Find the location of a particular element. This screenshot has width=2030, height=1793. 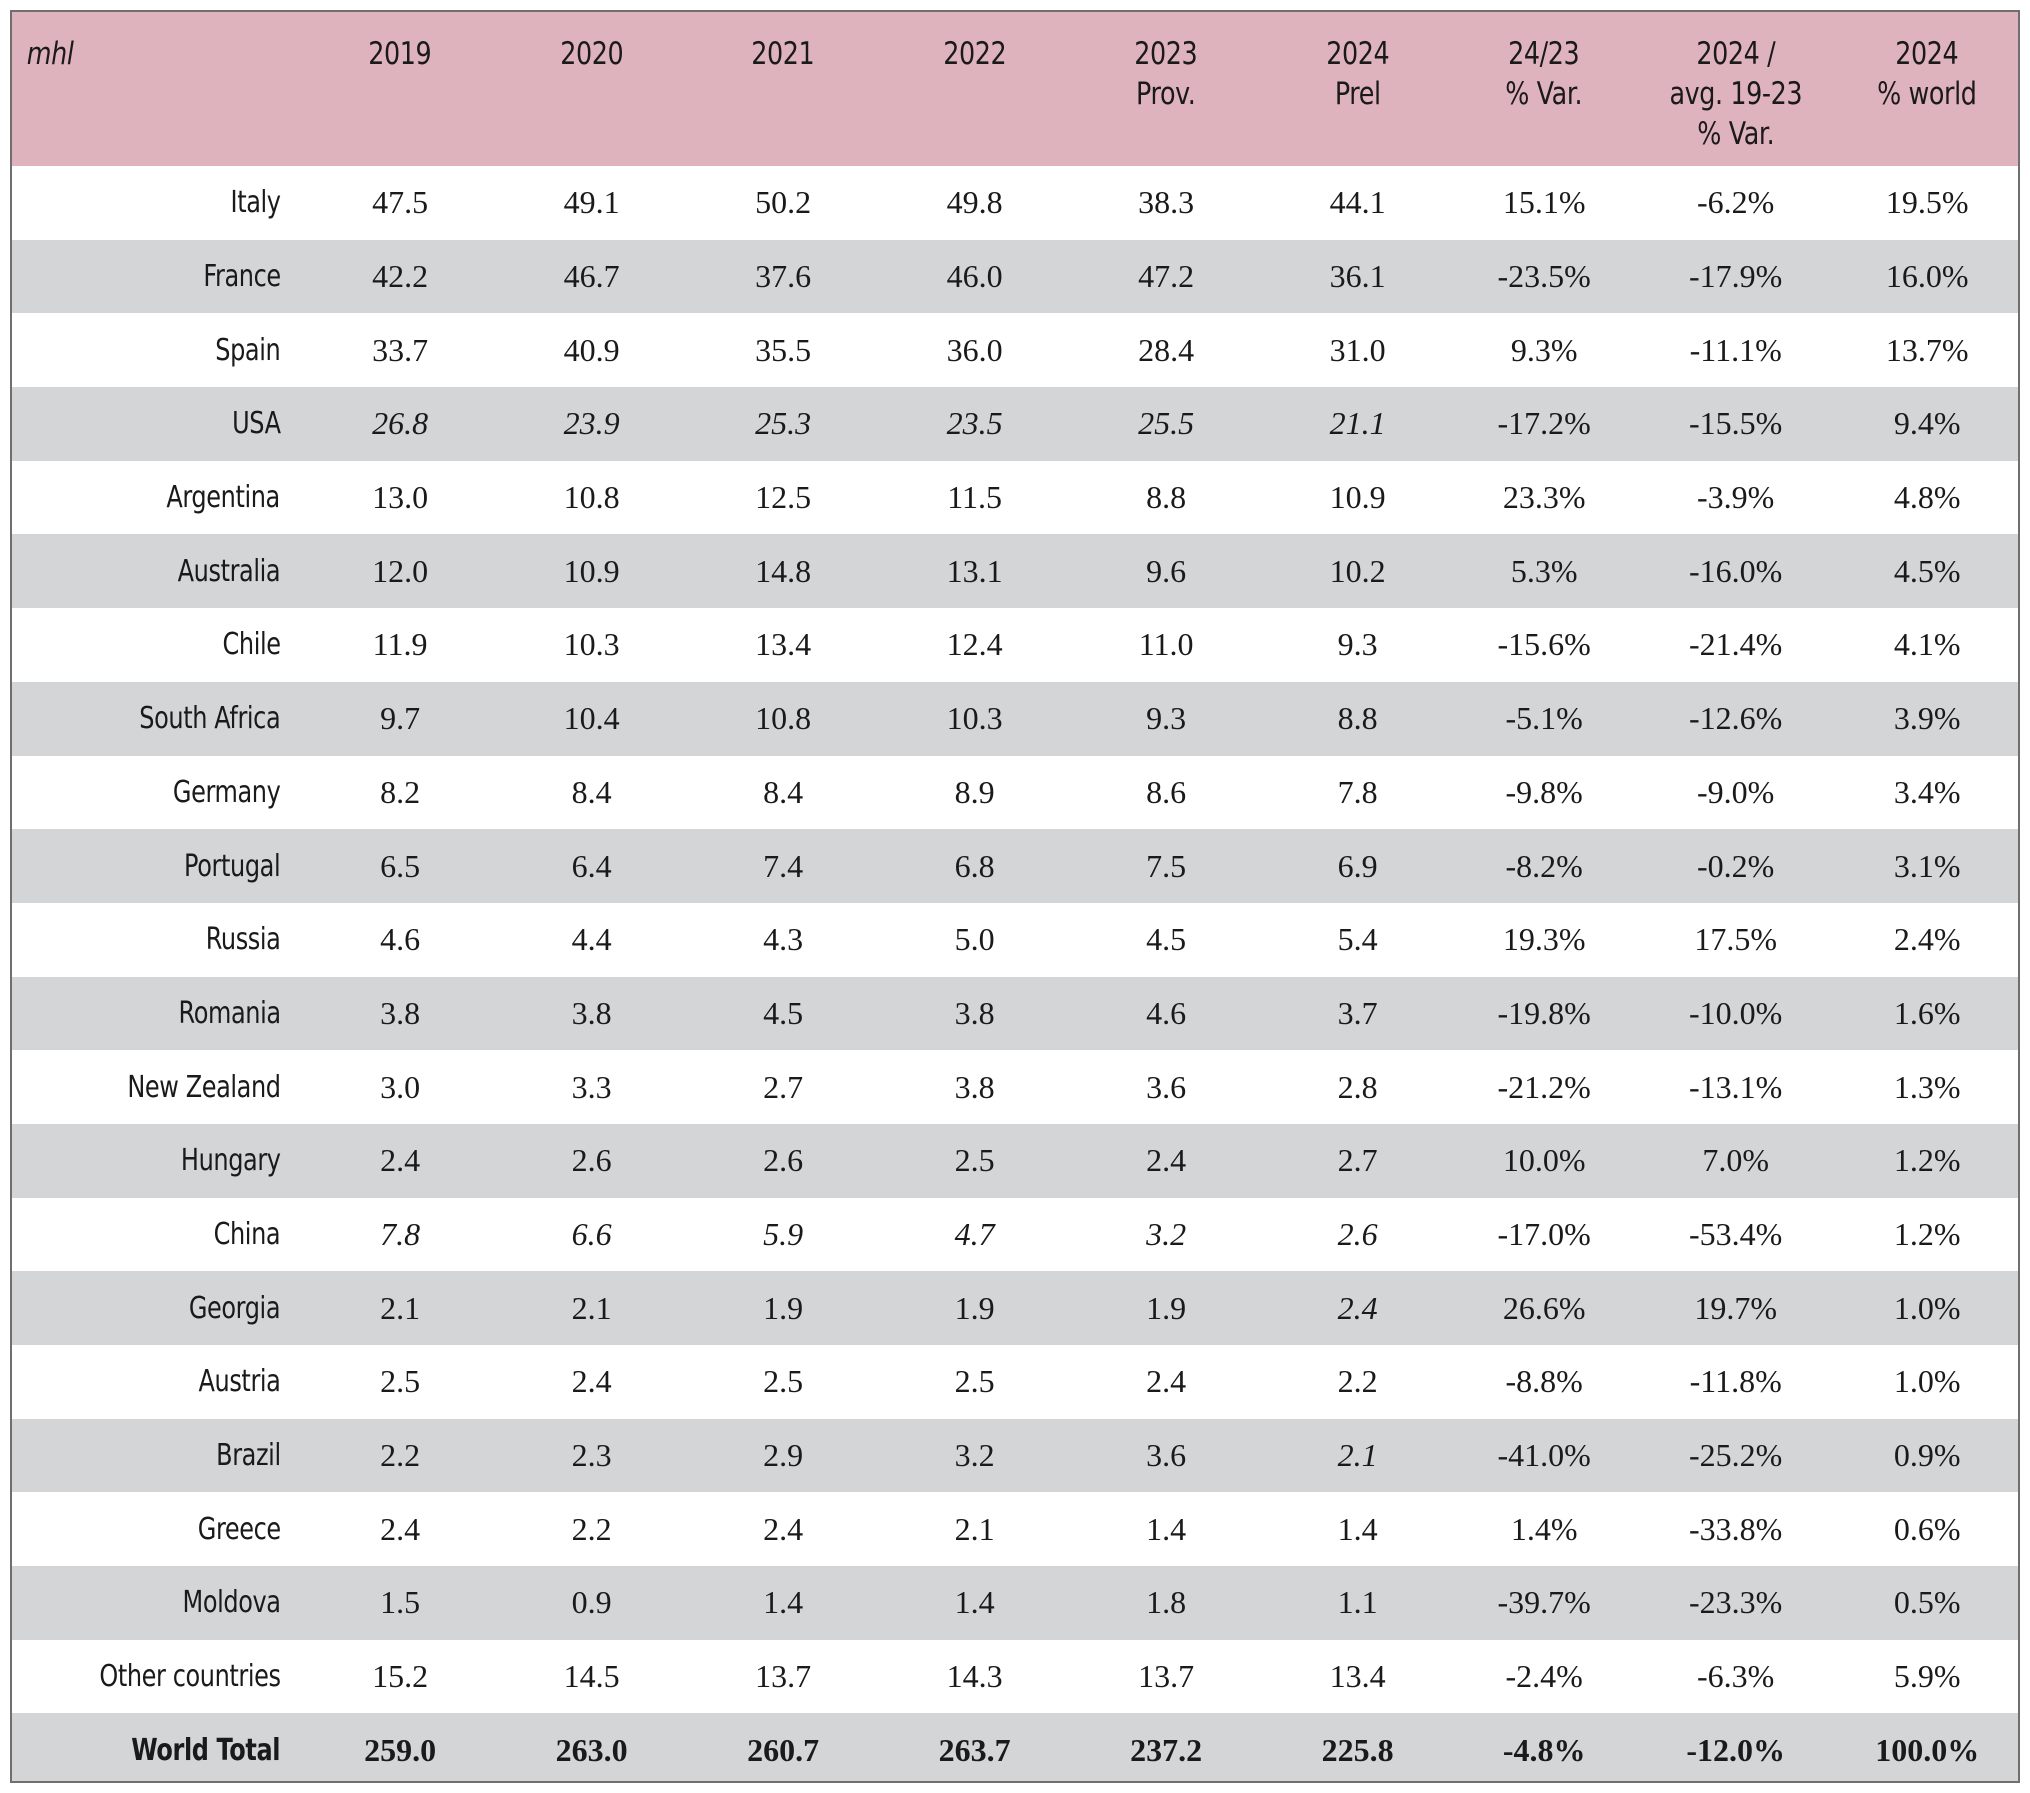

value-cell: -23.3% is located at coordinates (1736, 1602).